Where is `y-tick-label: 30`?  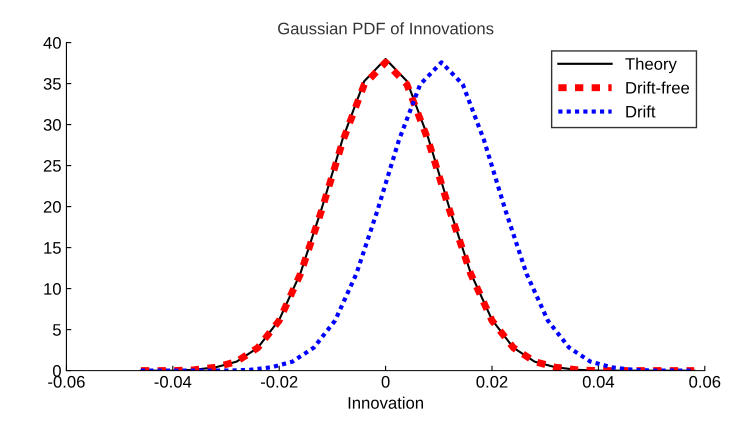 y-tick-label: 30 is located at coordinates (52, 125).